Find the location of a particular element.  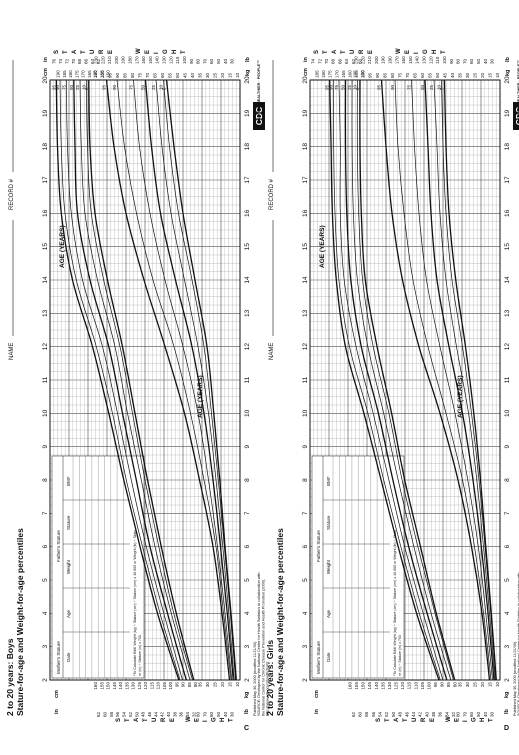

age-tick-bottom: 3 is located at coordinates (247, 646).